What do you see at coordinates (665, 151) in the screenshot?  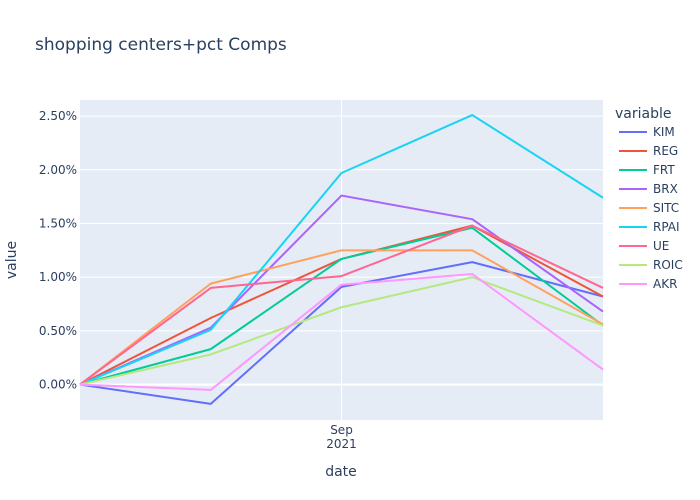 I see `legend-label: REG` at bounding box center [665, 151].